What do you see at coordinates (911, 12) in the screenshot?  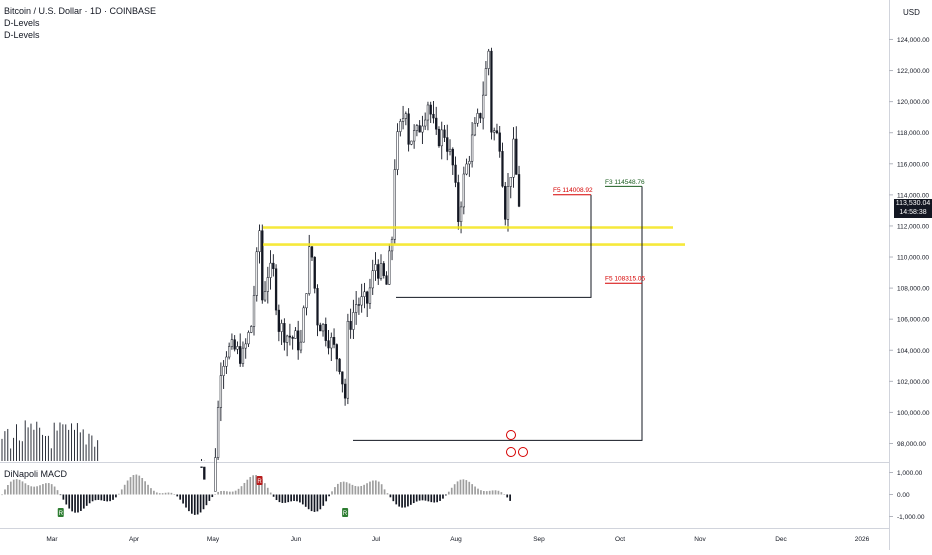 I see `currency-label: USD` at bounding box center [911, 12].